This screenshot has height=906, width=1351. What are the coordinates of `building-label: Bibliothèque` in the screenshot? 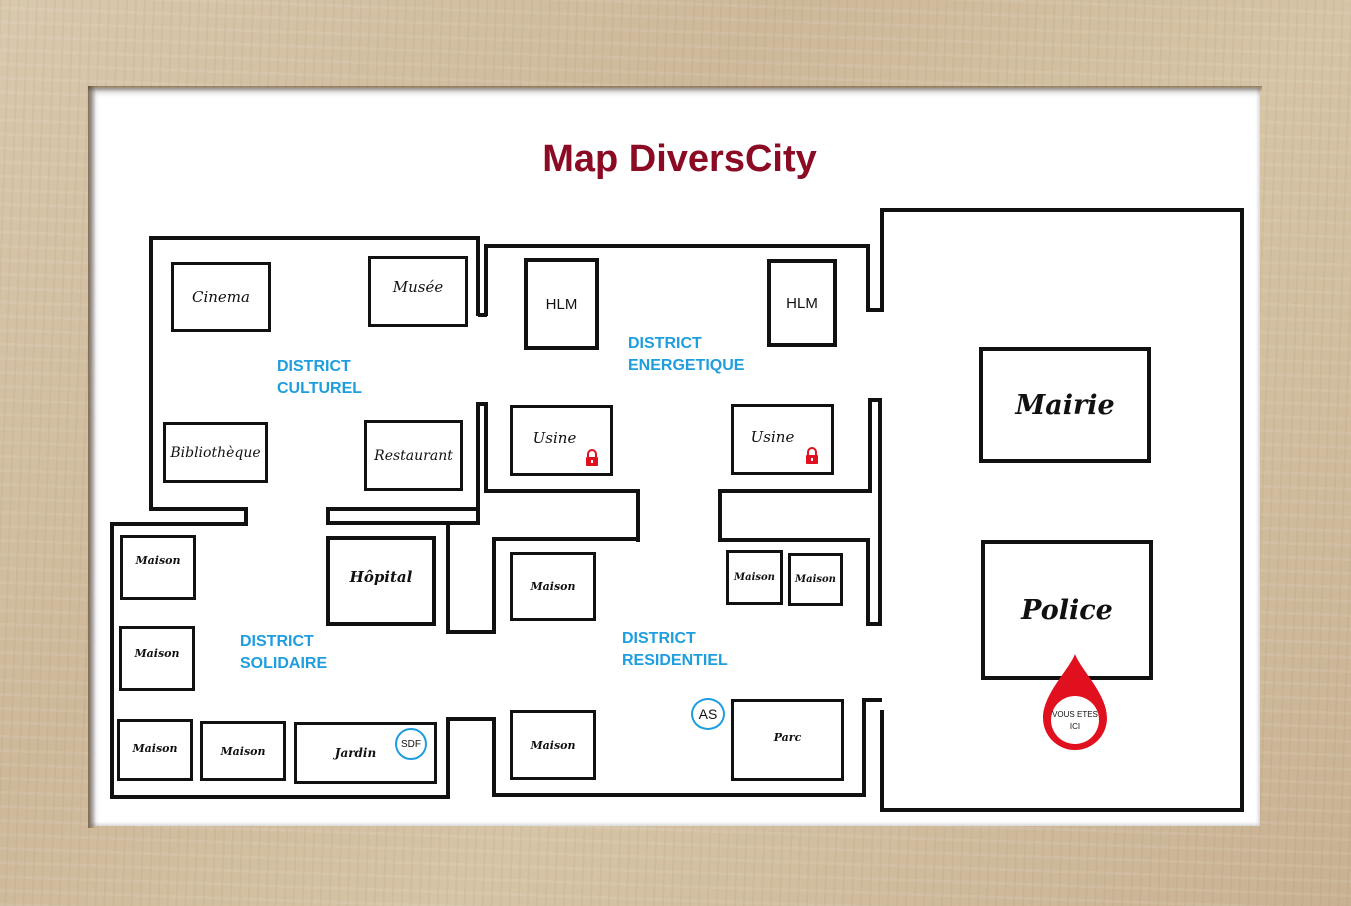 It's located at (215, 452).